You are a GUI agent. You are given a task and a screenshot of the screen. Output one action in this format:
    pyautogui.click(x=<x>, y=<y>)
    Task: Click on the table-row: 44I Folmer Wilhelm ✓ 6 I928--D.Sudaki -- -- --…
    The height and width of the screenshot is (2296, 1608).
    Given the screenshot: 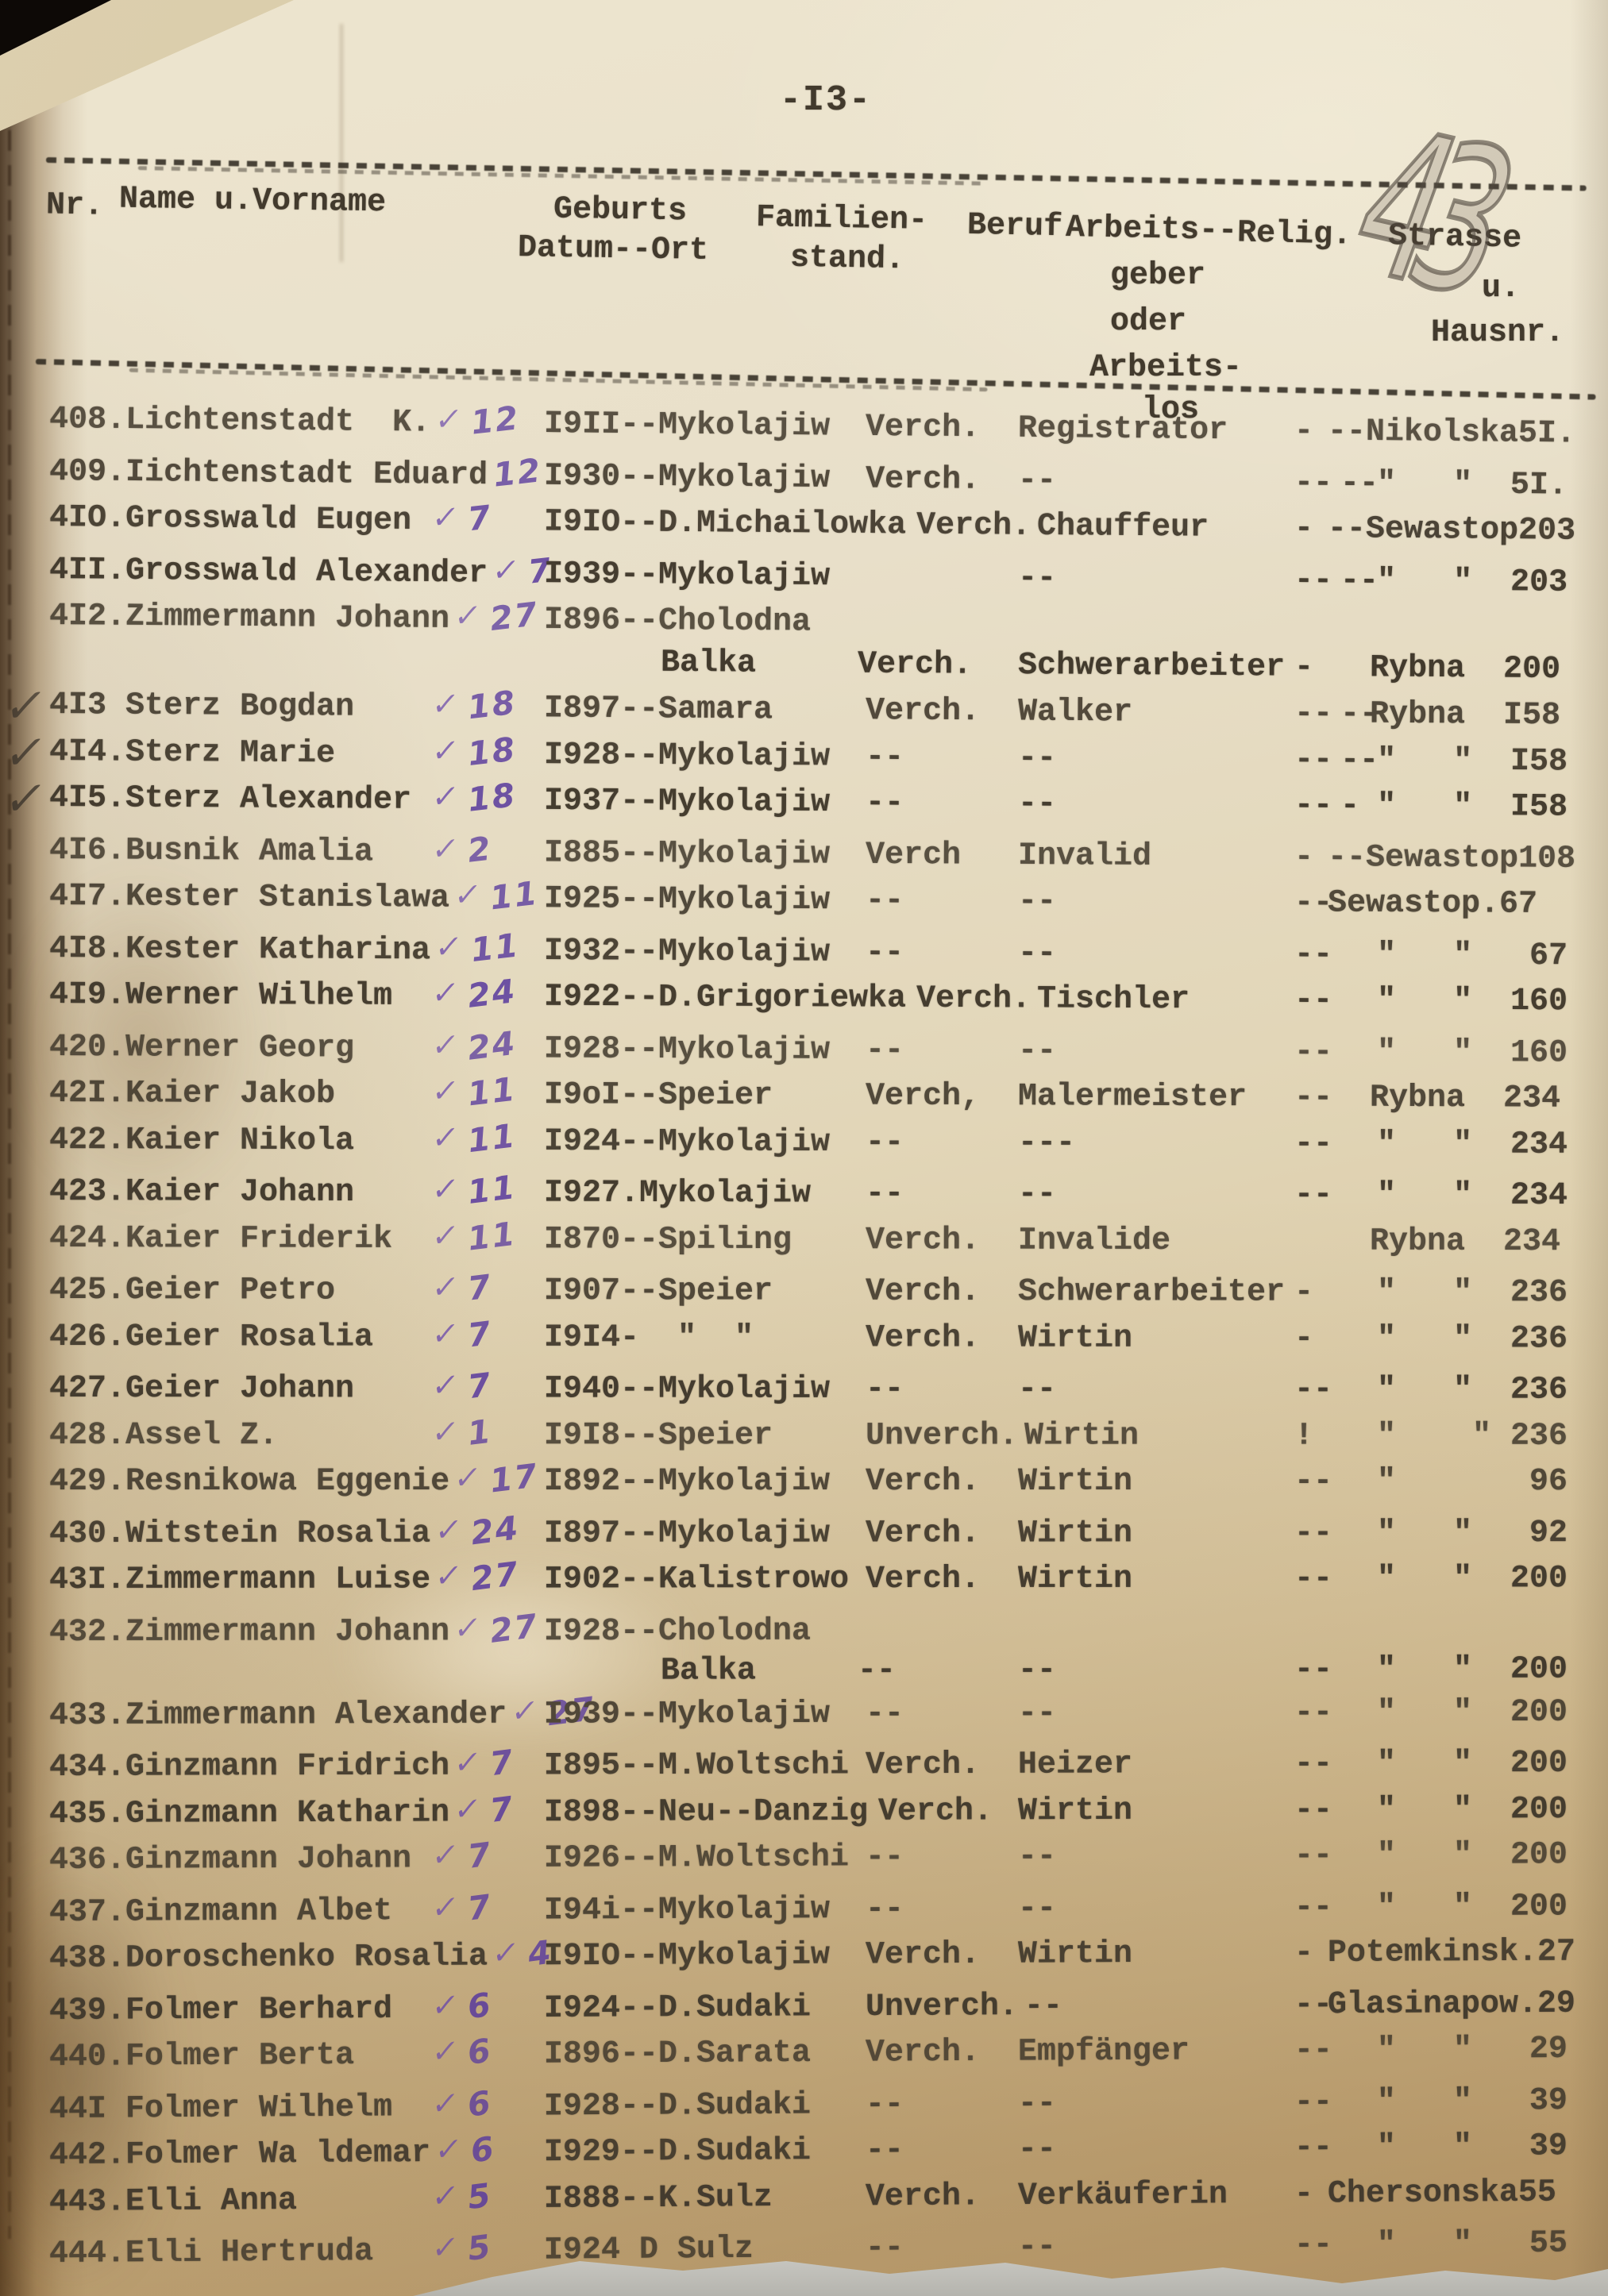 What is the action you would take?
    pyautogui.click(x=804, y=2110)
    